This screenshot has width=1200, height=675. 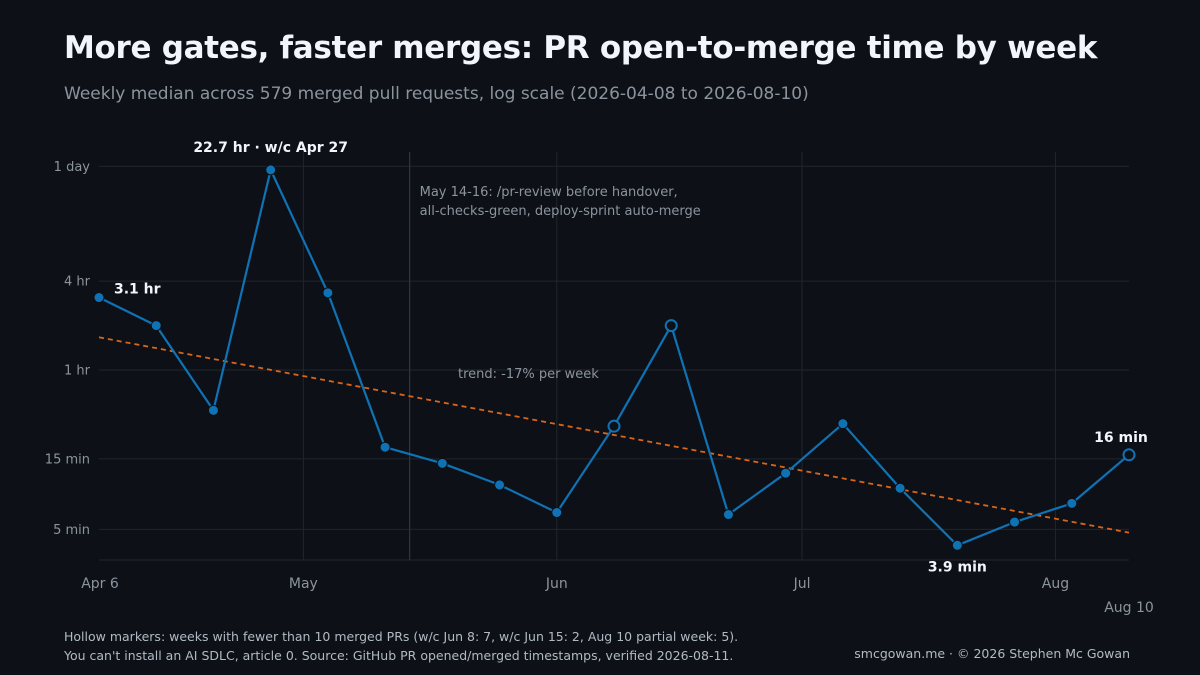 What do you see at coordinates (270, 148) in the screenshot?
I see `data-callout: 22.7 hr · w/c Apr 27` at bounding box center [270, 148].